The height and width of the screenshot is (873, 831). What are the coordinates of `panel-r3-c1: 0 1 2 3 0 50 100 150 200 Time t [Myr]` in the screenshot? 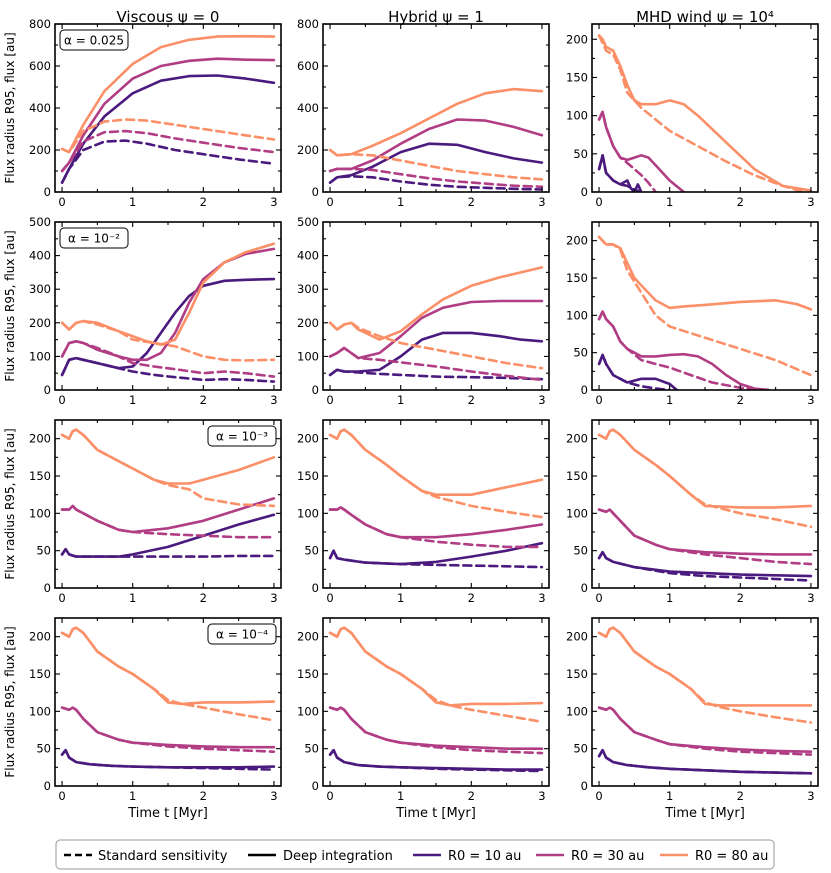 It's located at (423, 719).